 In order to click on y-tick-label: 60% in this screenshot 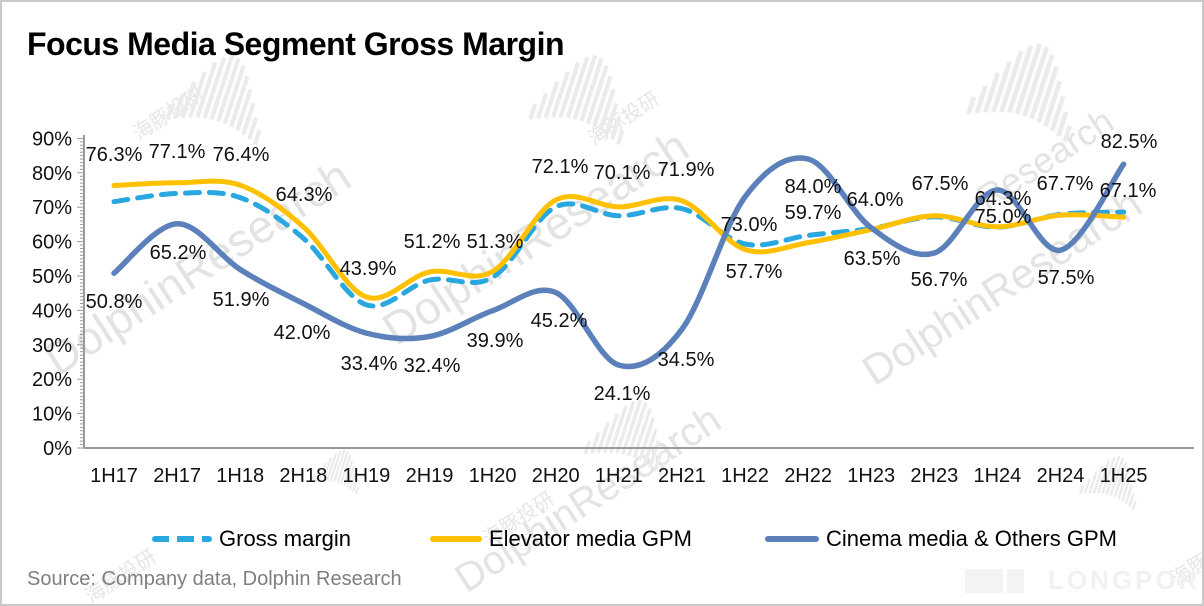, I will do `click(52, 243)`.